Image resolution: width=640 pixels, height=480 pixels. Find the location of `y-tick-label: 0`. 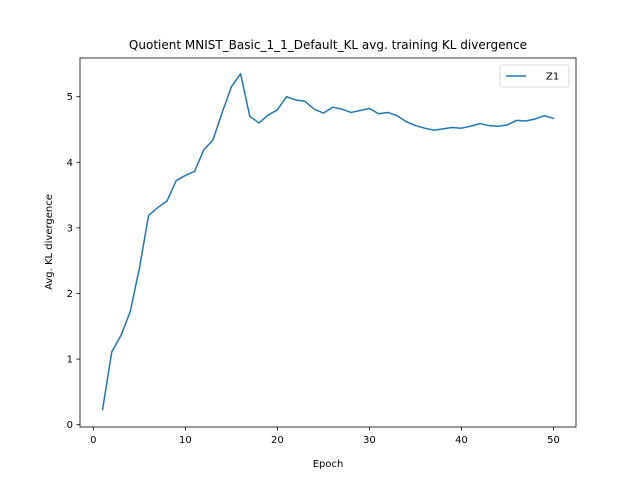

y-tick-label: 0 is located at coordinates (70, 425).